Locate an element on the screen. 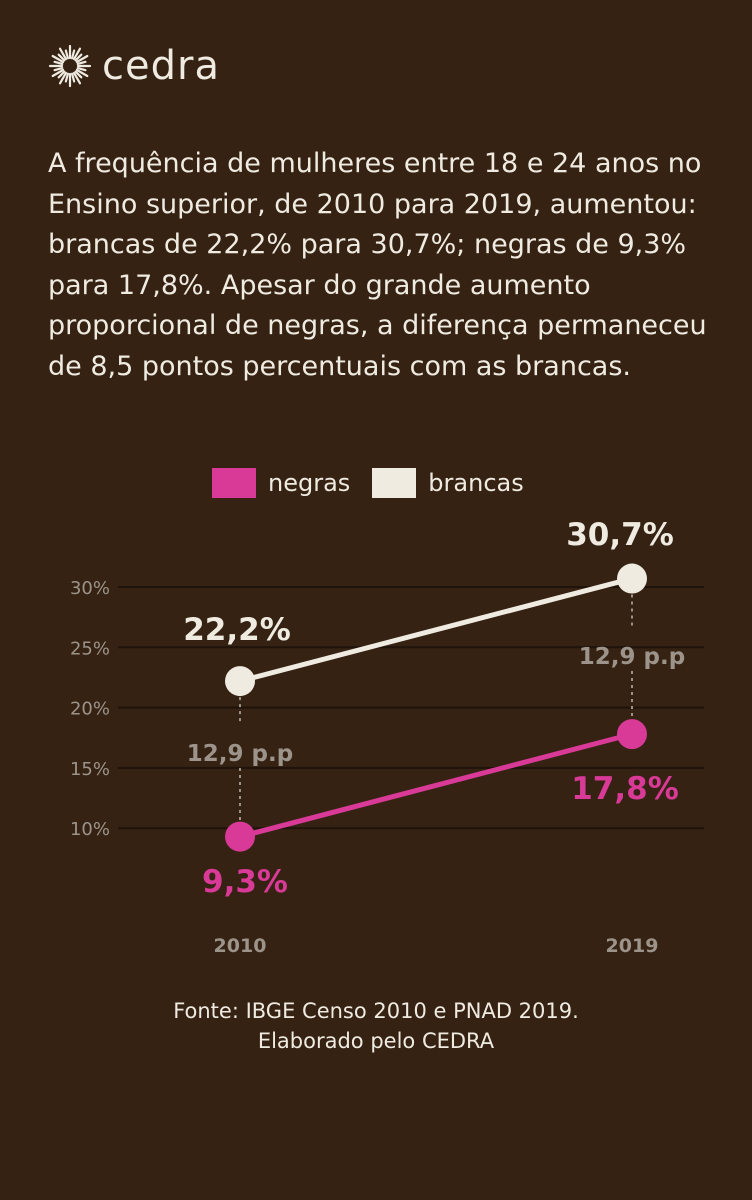 Image resolution: width=752 pixels, height=1200 pixels. source-line-2: Elaborado pelo CEDRA is located at coordinates (376, 1041).